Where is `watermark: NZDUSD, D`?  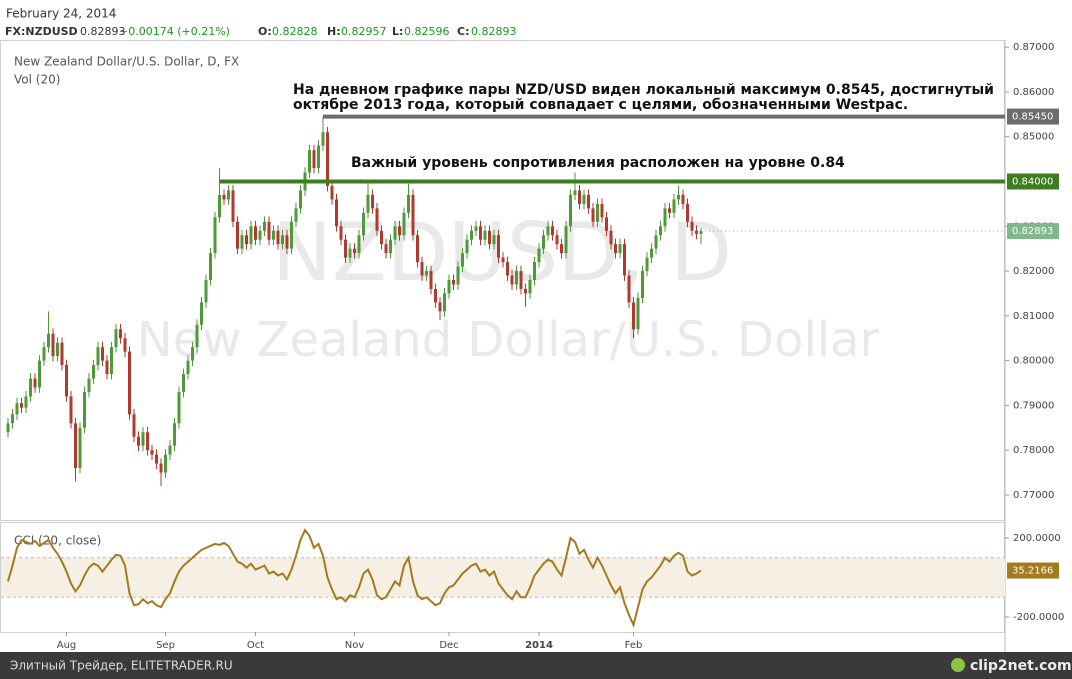
watermark: NZDUSD, D is located at coordinates (502, 252).